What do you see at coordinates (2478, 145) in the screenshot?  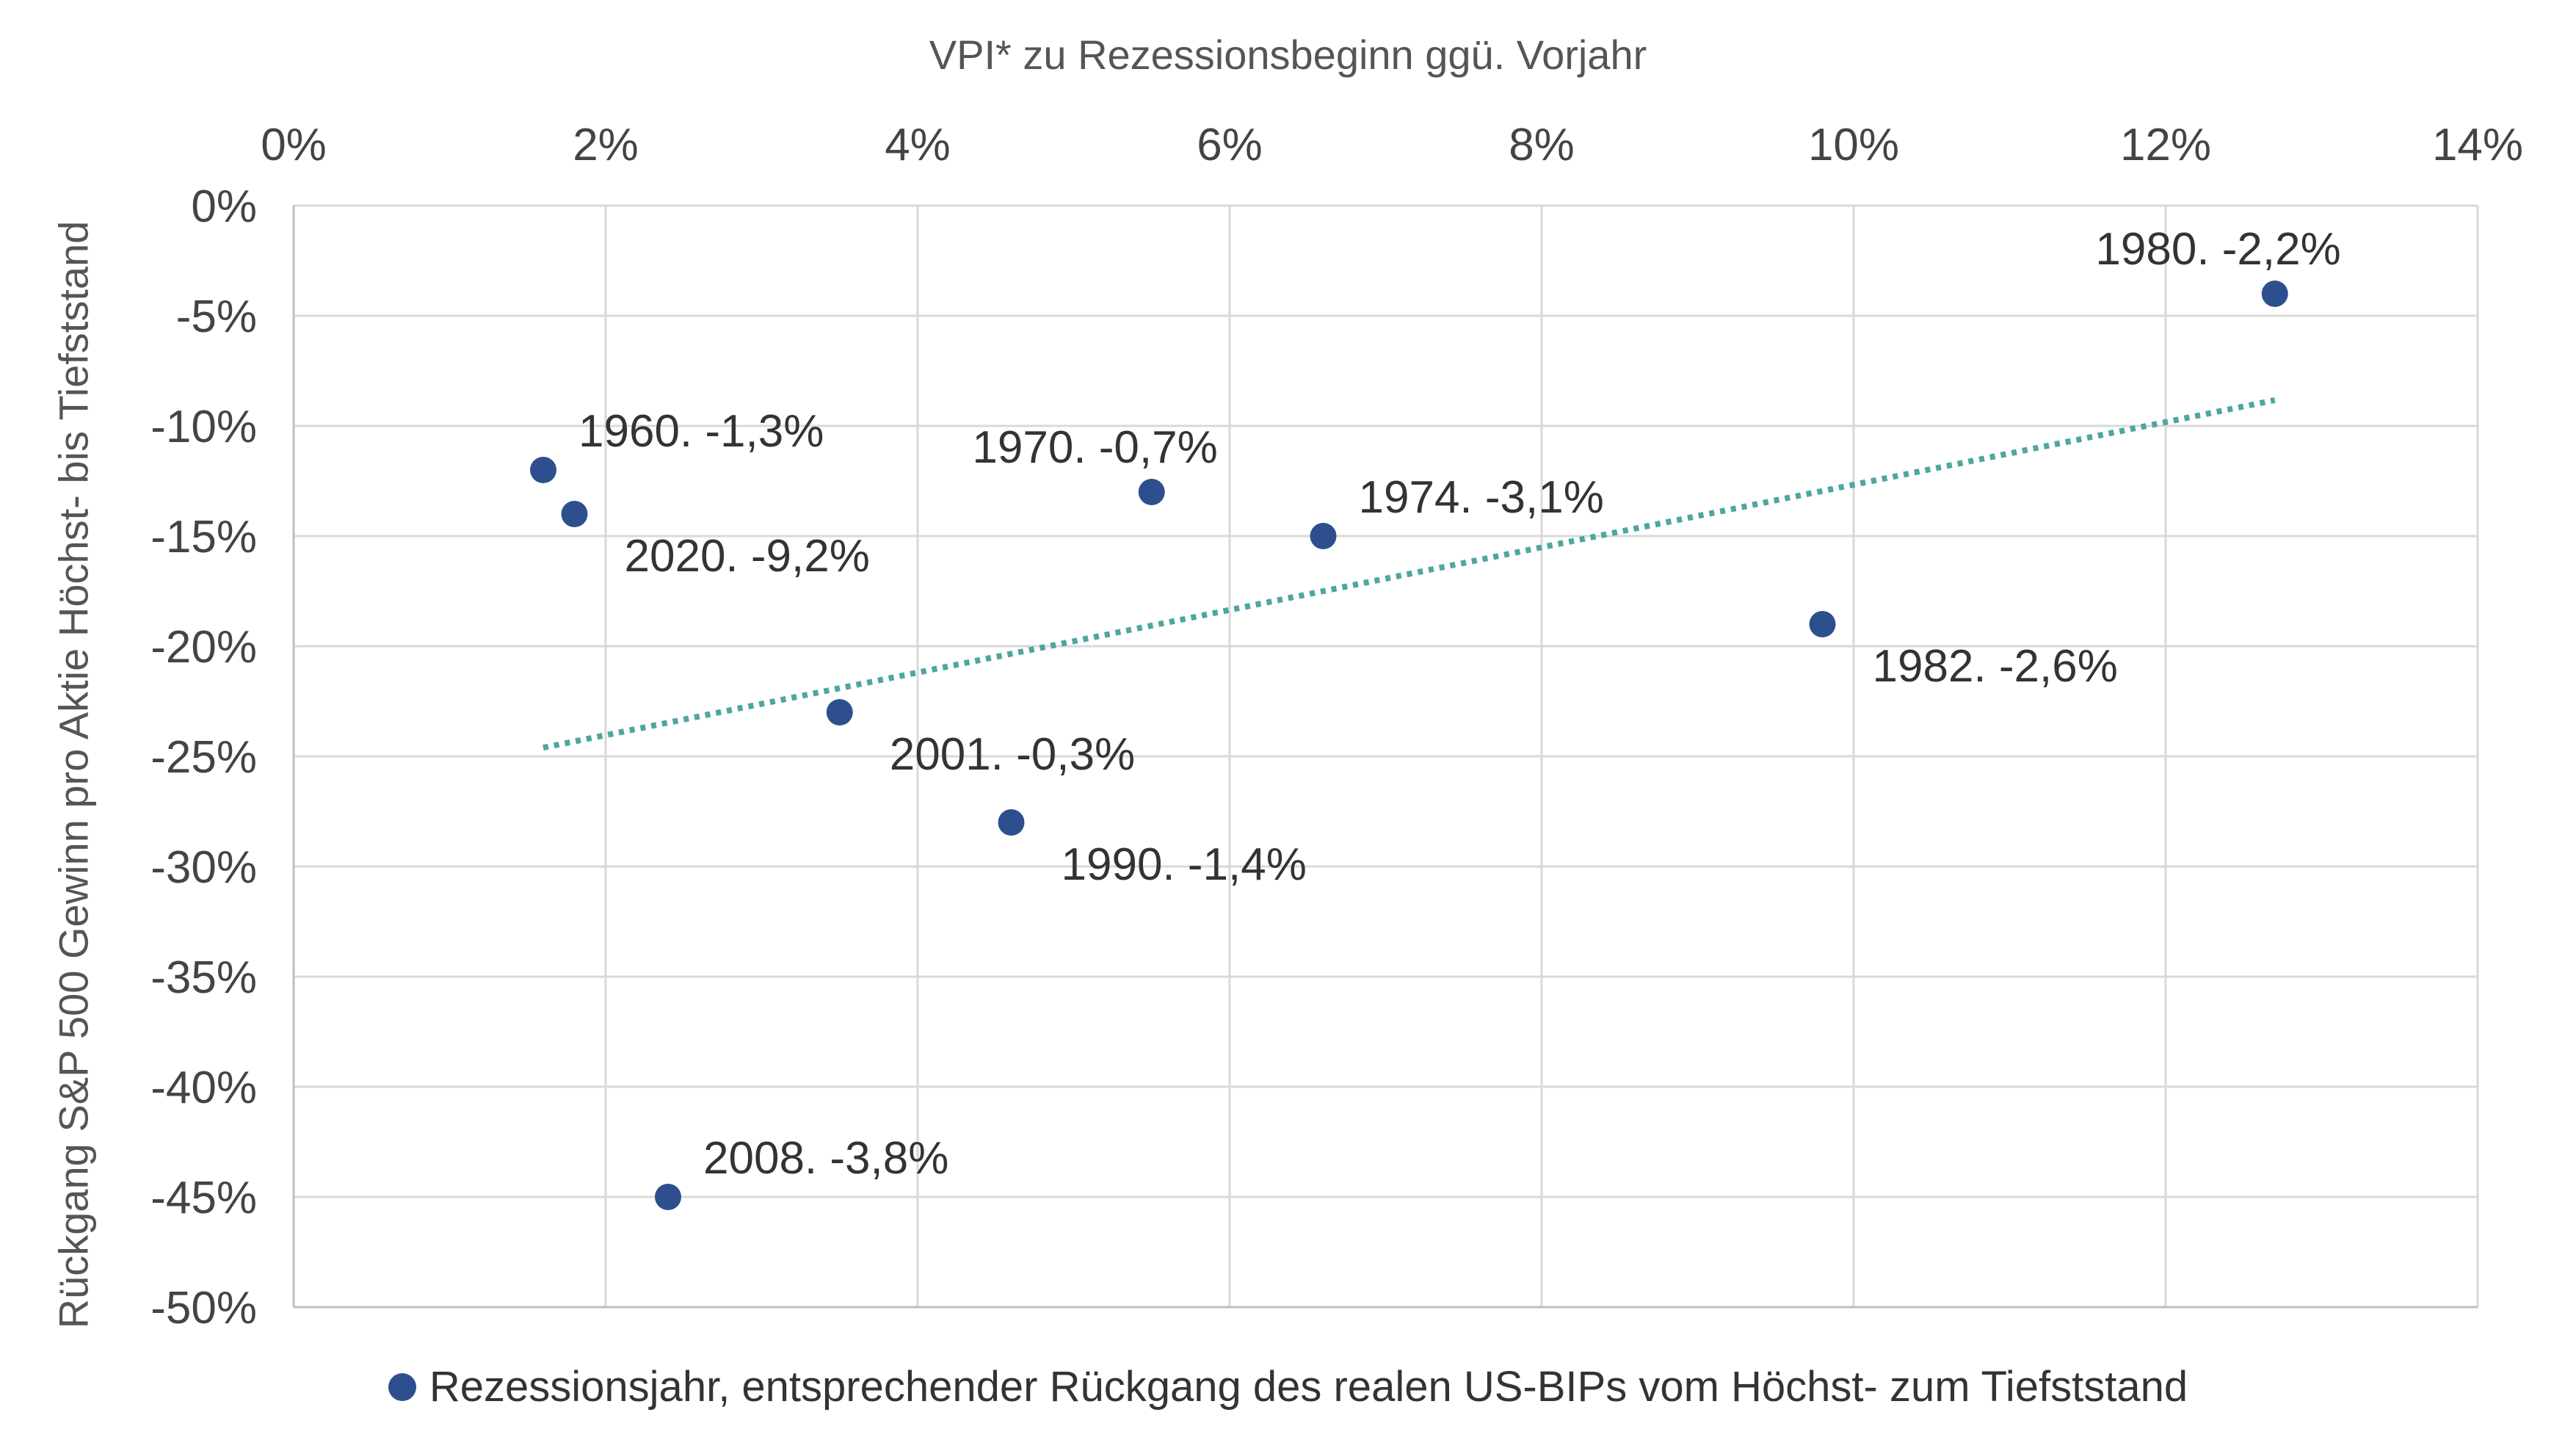 I see `x-tick-label: 14%` at bounding box center [2478, 145].